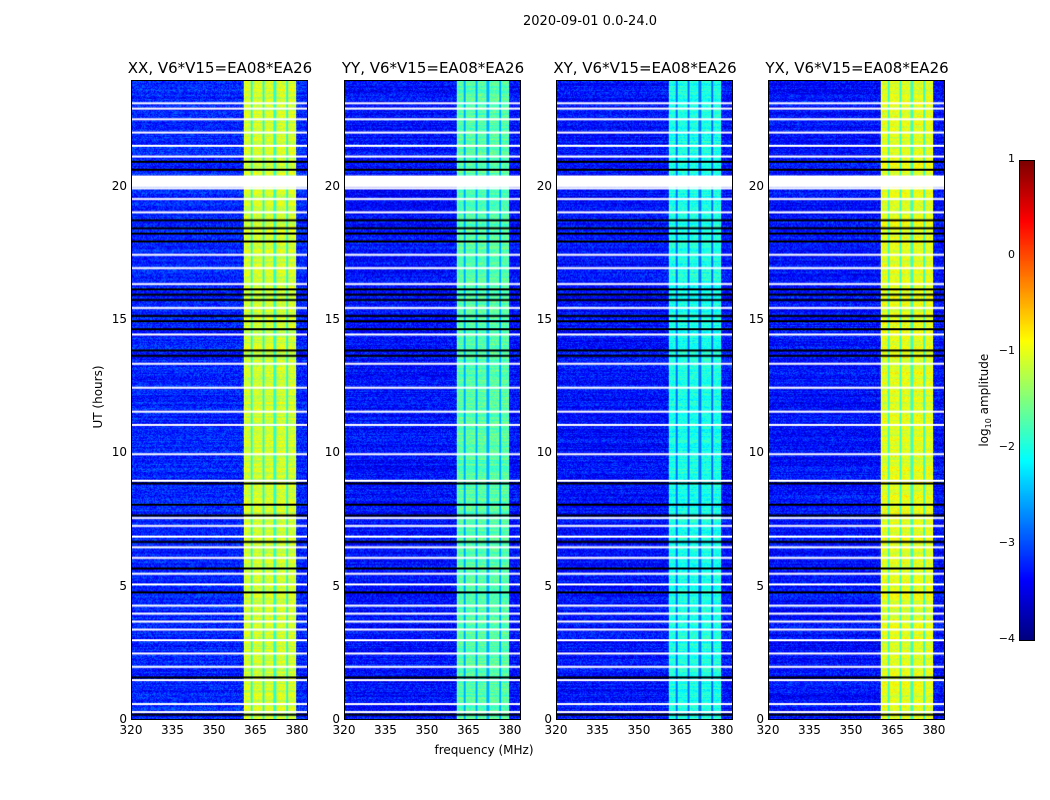 The image size is (1050, 800). What do you see at coordinates (644, 400) in the screenshot?
I see `waterfall-panel-xy` at bounding box center [644, 400].